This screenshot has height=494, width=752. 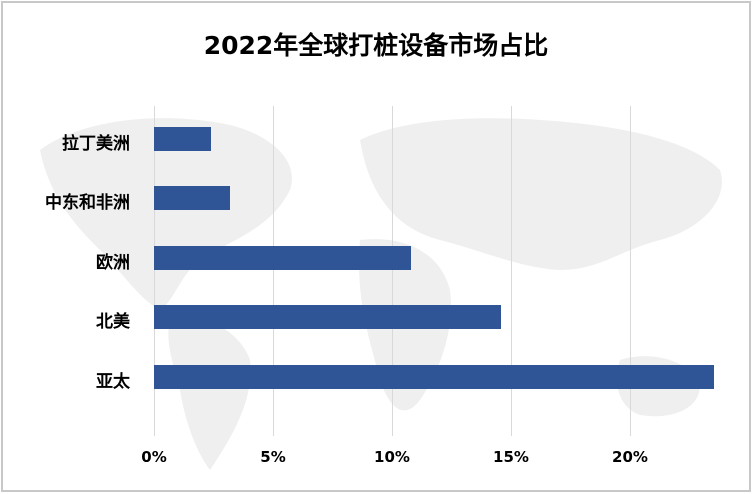 I want to click on x-tick-label: 5%, so click(x=273, y=457).